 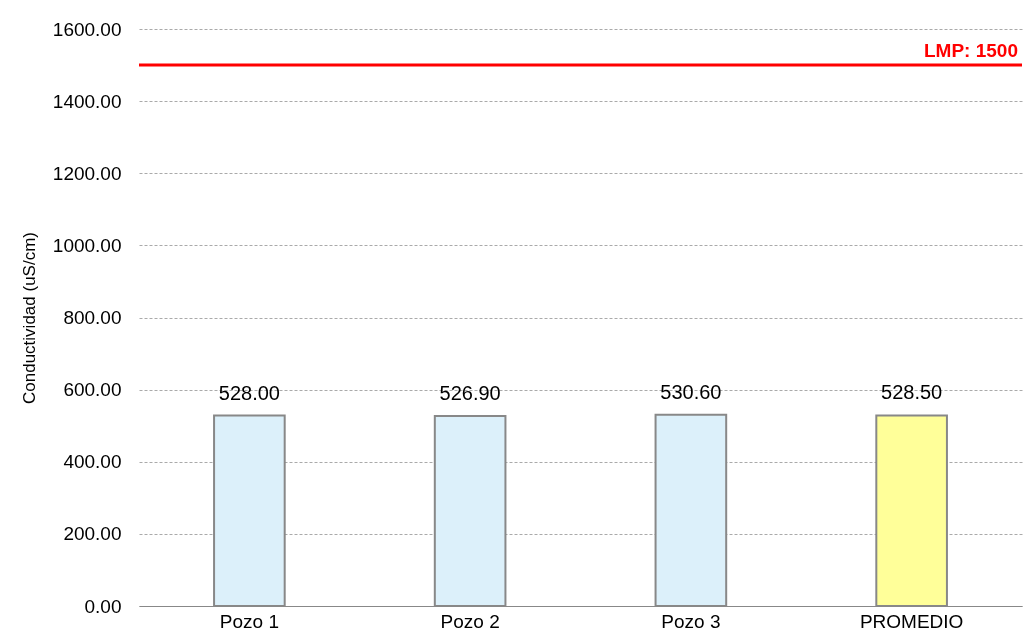 I want to click on y-tick-label: 1200.00, so click(x=87, y=173).